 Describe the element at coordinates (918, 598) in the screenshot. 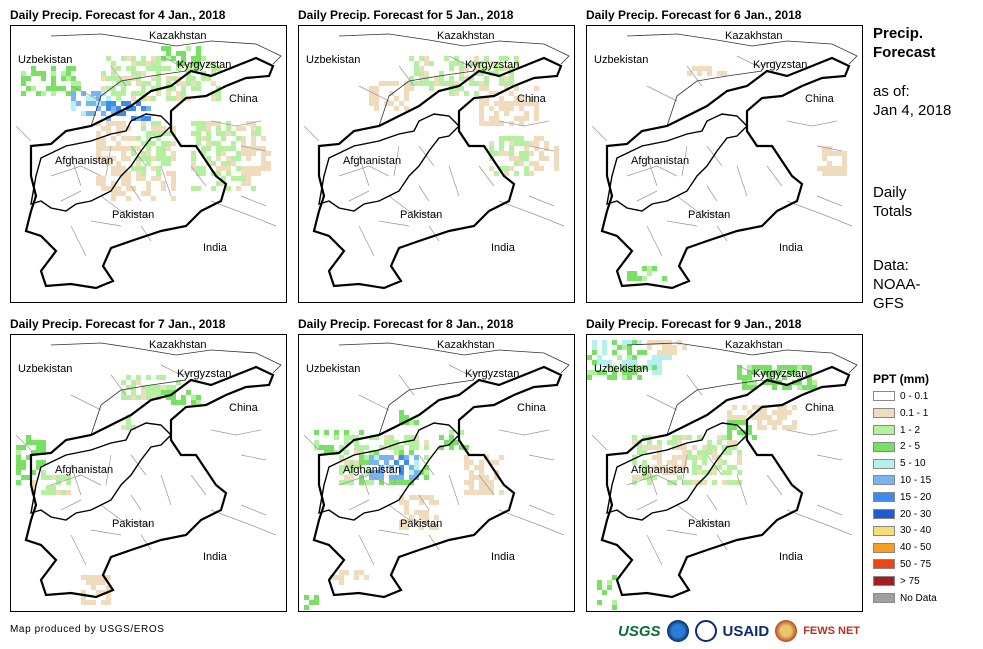

I see `legend-label: No Data` at that location.